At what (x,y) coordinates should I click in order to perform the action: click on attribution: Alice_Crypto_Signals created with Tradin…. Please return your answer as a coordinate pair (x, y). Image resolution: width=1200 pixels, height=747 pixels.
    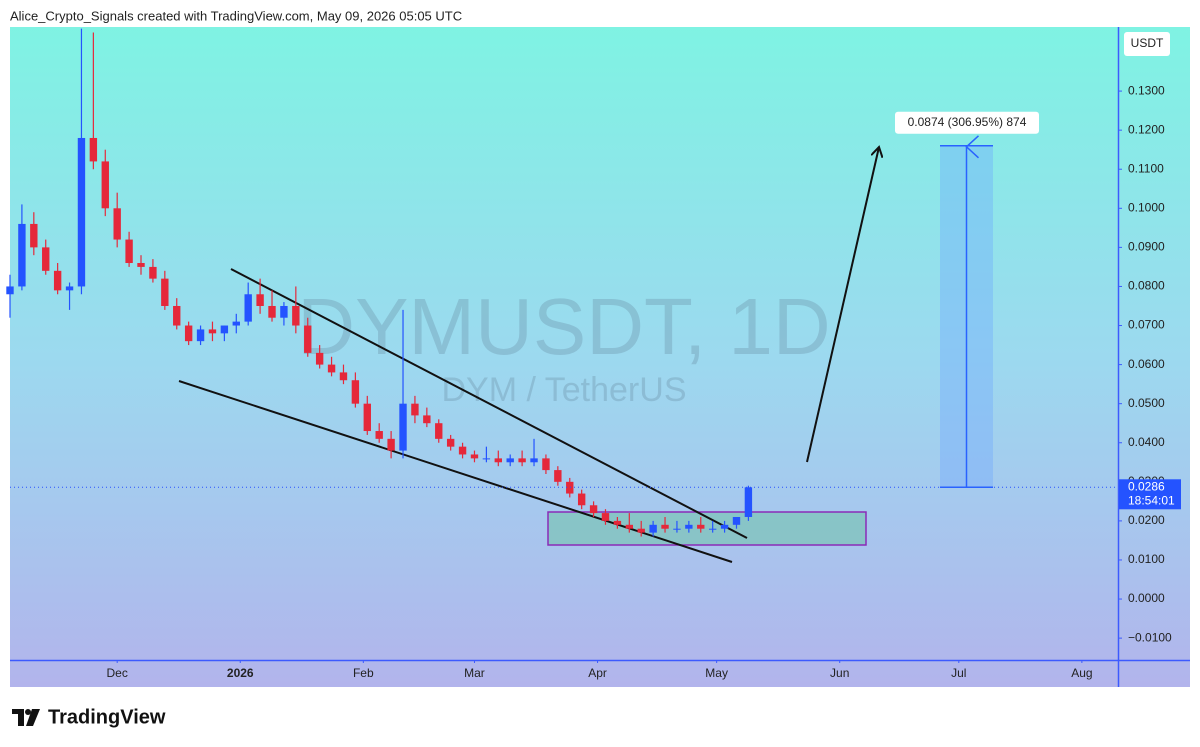
    Looking at the image, I should click on (236, 15).